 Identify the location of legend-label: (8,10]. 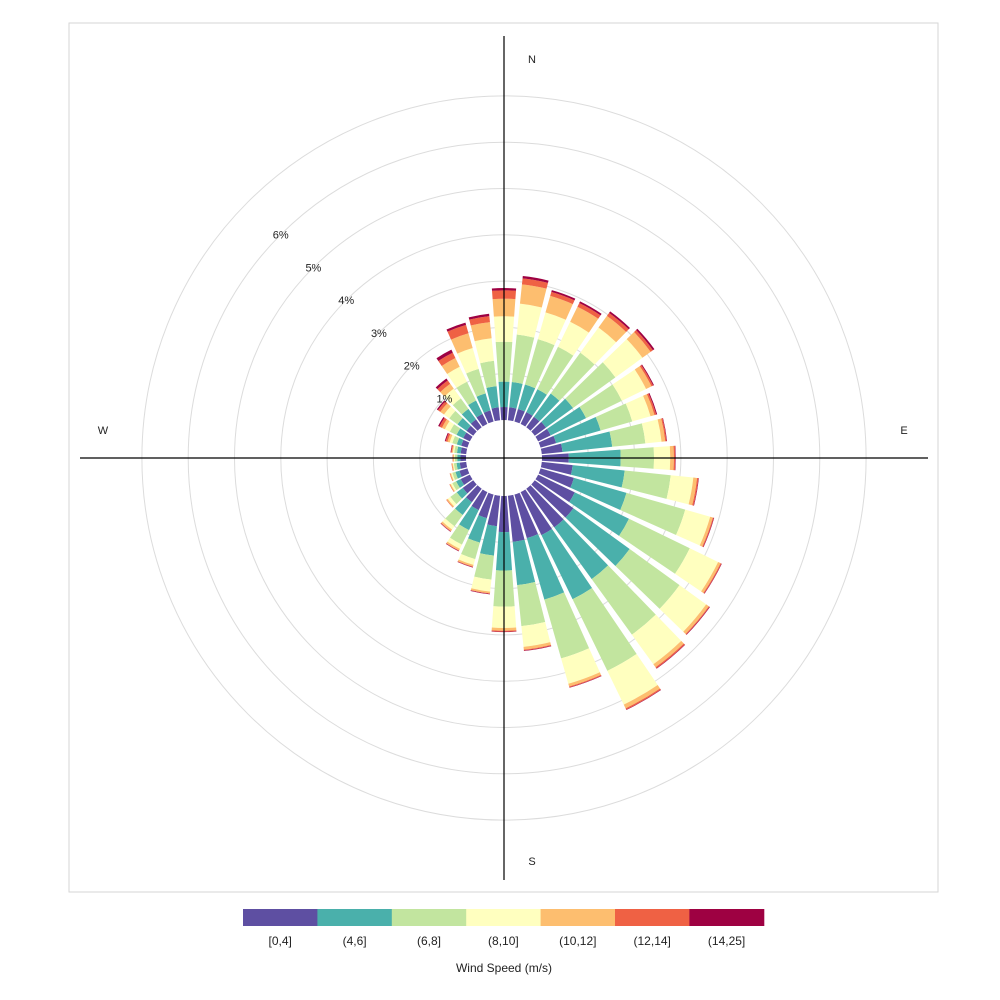
(503, 941).